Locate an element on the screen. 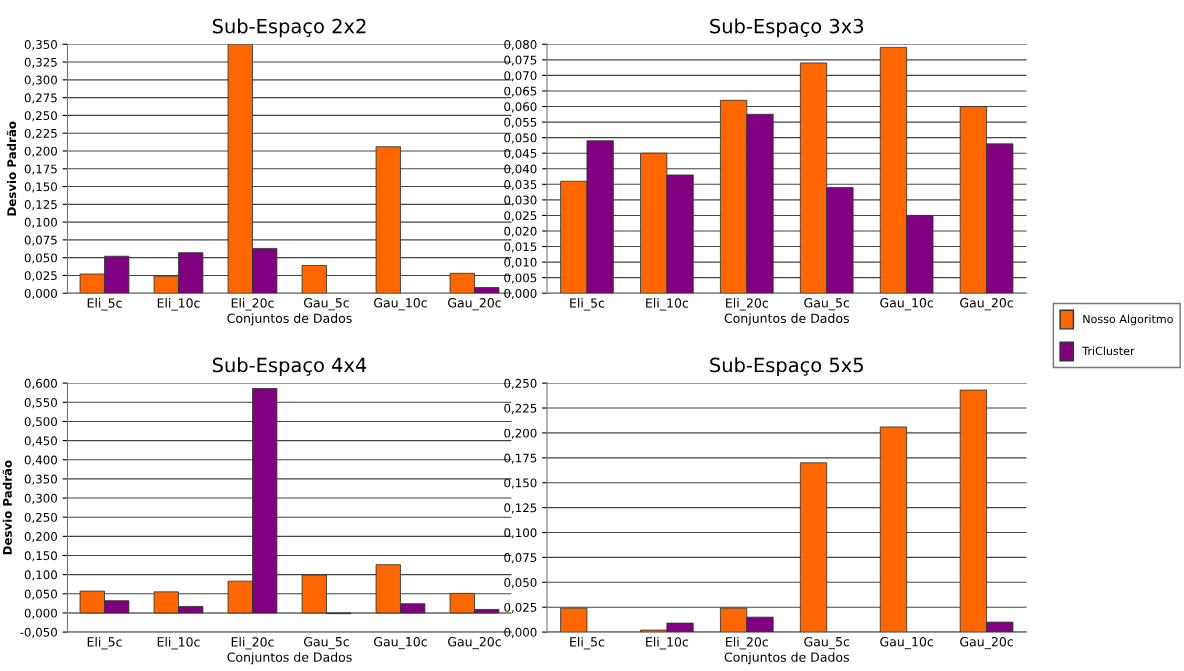 Image resolution: width=1184 pixels, height=671 pixels. y-tick-label: 0,055 is located at coordinates (520, 122).